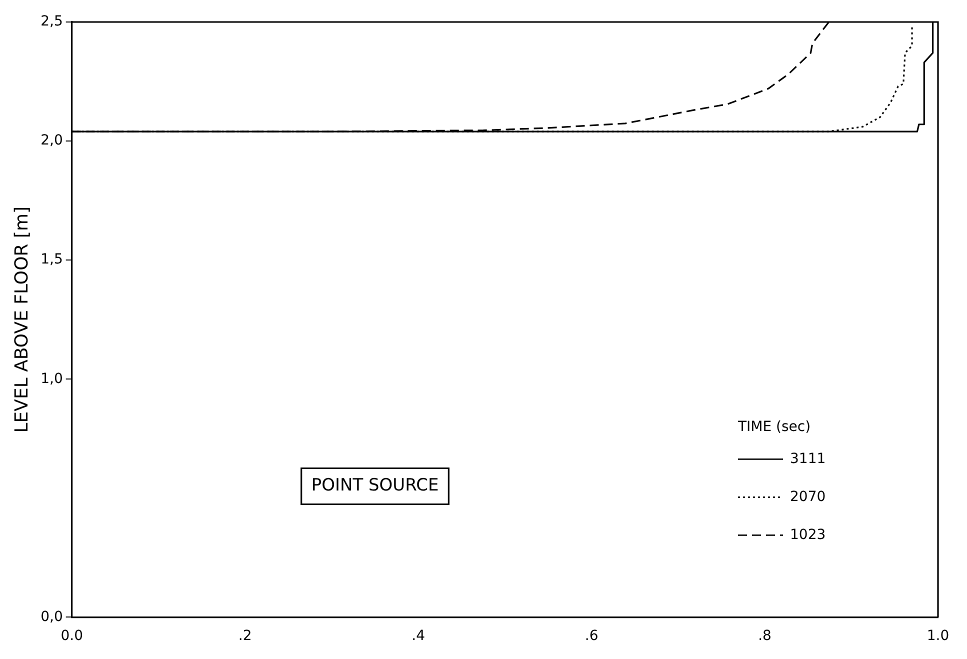  Describe the element at coordinates (808, 534) in the screenshot. I see `legend-label: 1023` at that location.